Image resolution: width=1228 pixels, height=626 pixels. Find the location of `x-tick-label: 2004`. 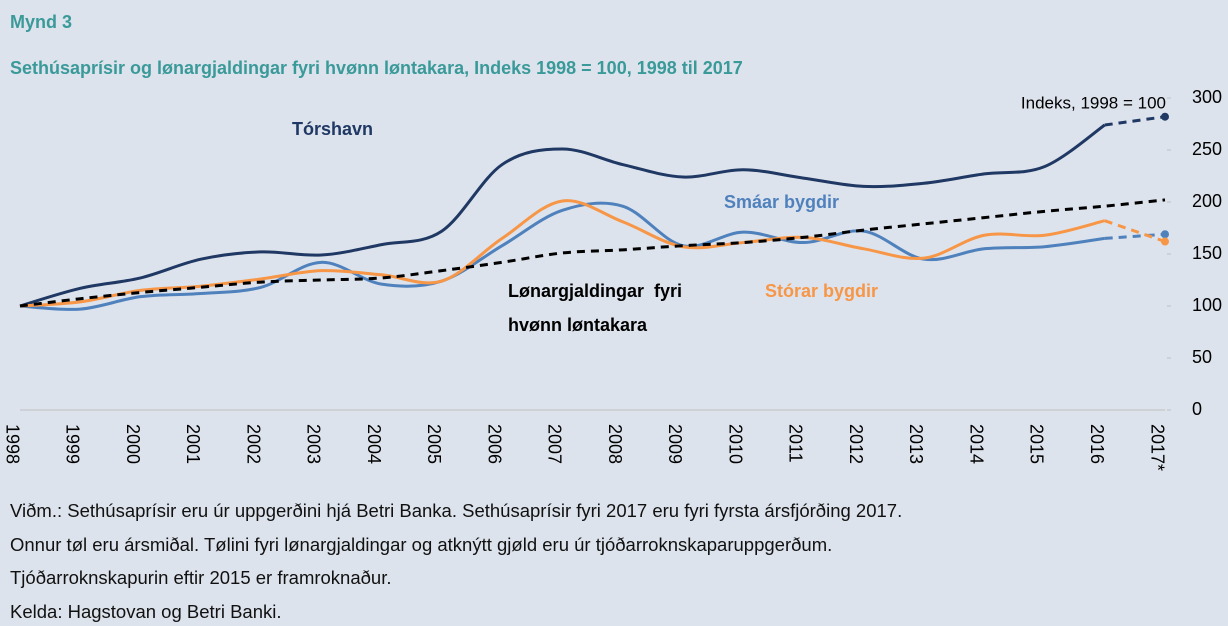

x-tick-label: 2004 is located at coordinates (374, 444).